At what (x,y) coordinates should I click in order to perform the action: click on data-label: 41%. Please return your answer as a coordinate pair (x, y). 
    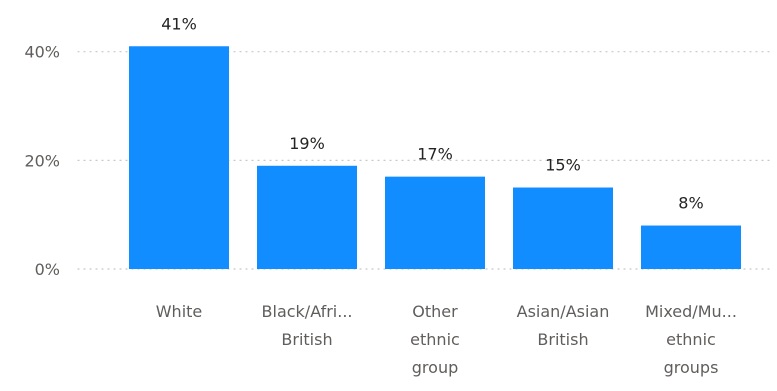
    Looking at the image, I should click on (179, 23).